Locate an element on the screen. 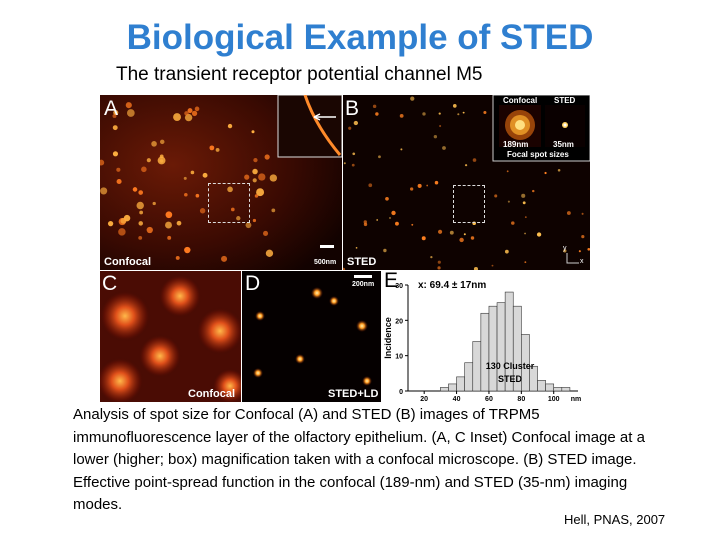 This screenshot has width=720, height=540. y-tick-label: 0 is located at coordinates (401, 392).